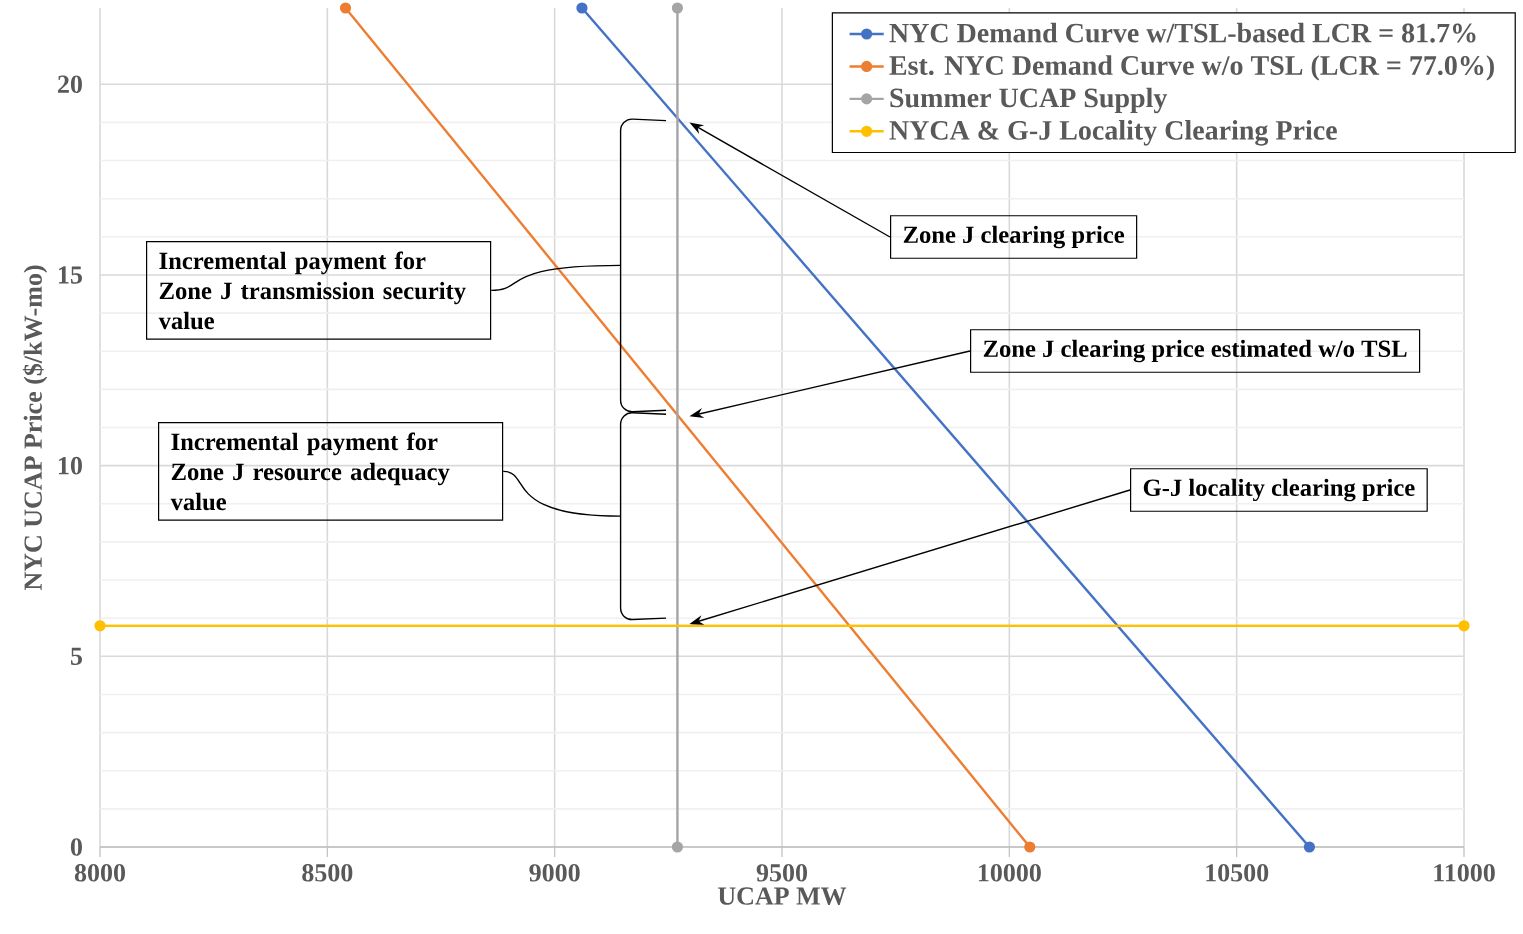  Describe the element at coordinates (70, 465) in the screenshot. I see `y-tick-label: 10` at that location.